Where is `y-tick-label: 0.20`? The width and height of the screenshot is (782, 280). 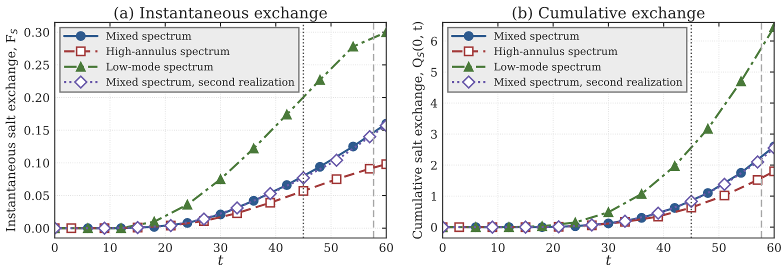 y-tick-label: 0.20 is located at coordinates (37, 97).